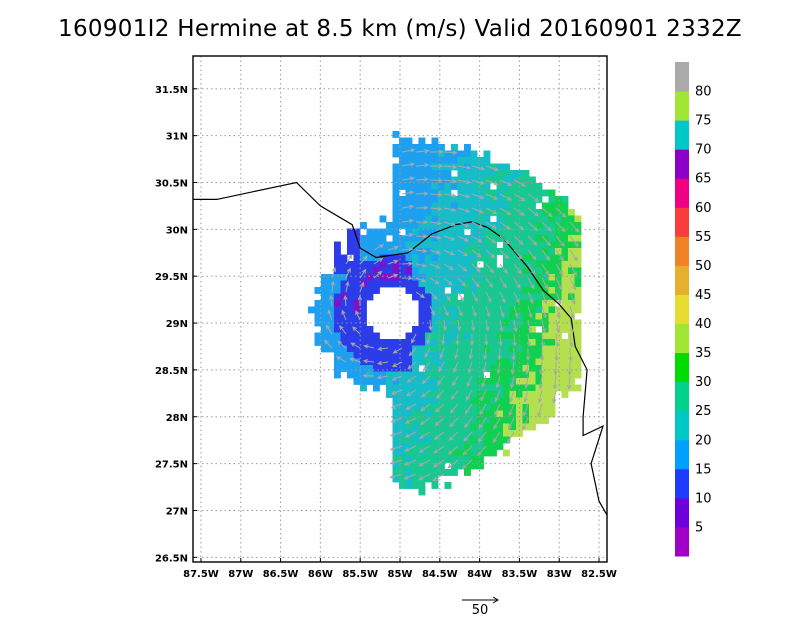 This screenshot has height=618, width=800. What do you see at coordinates (177, 324) in the screenshot?
I see `lat-tick-label: 29N` at bounding box center [177, 324].